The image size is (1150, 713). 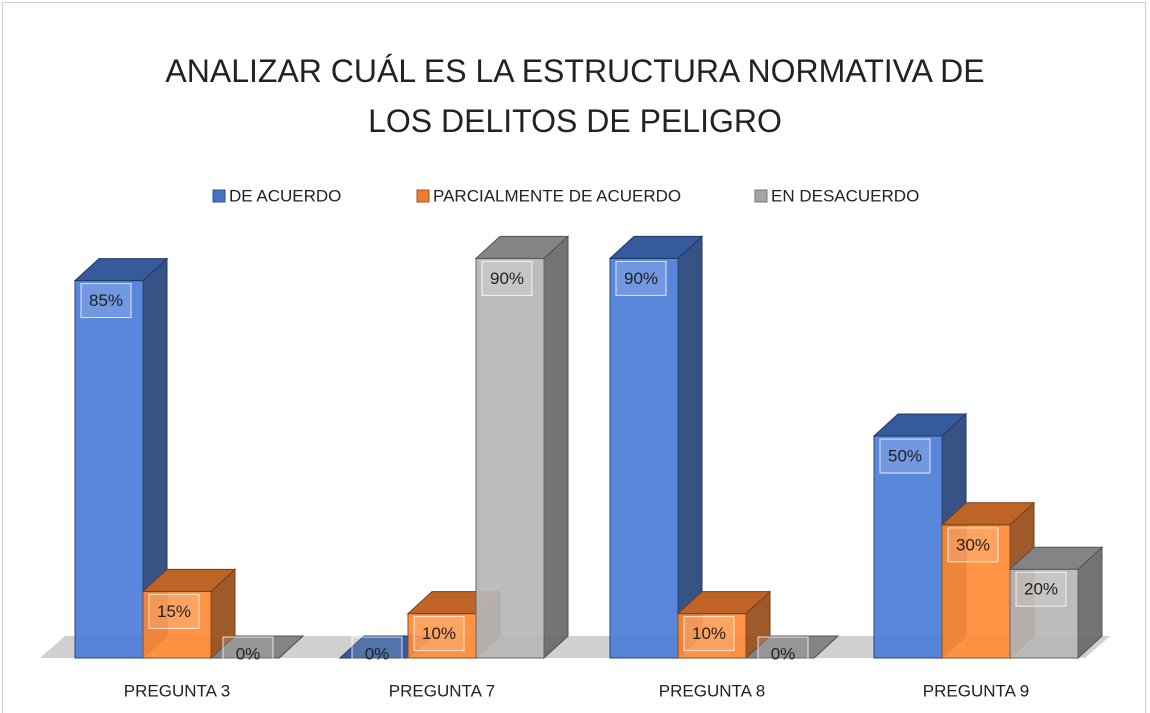 What do you see at coordinates (845, 195) in the screenshot?
I see `legend-label: EN DESACUERDO` at bounding box center [845, 195].